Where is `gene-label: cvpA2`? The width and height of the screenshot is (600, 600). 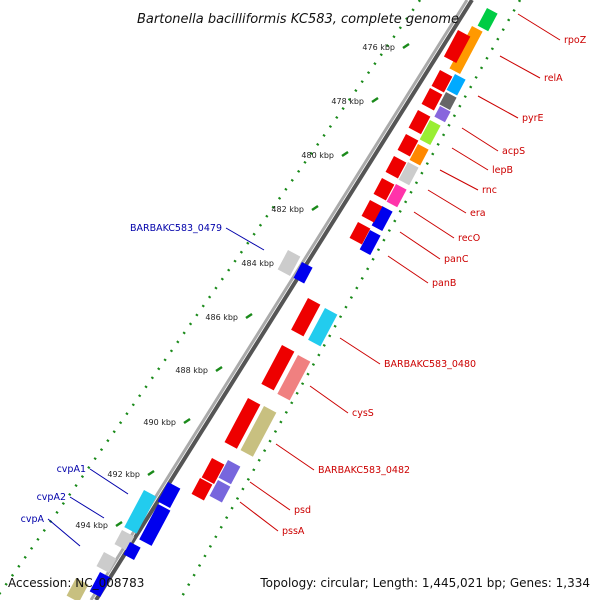 gene-label: cvpA2 is located at coordinates (51, 497).